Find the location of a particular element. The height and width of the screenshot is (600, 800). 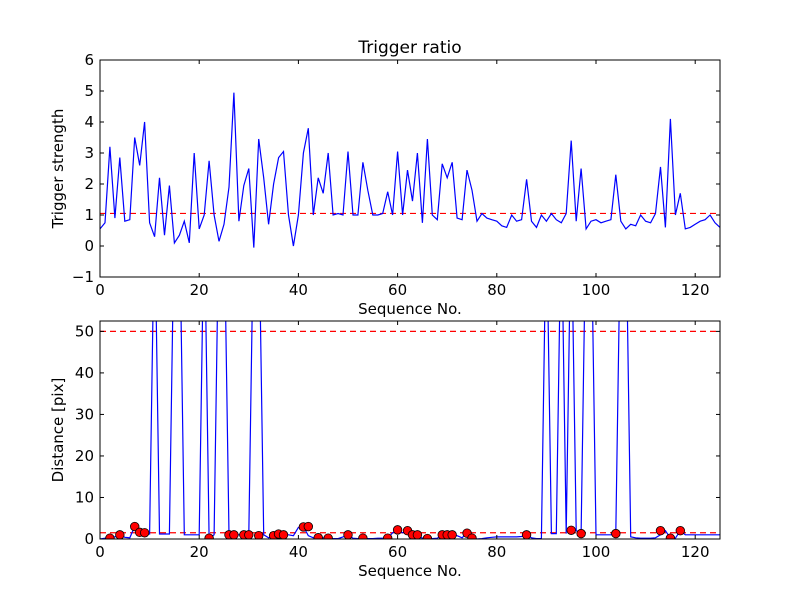

y-tick-label: 10 is located at coordinates (84, 497).